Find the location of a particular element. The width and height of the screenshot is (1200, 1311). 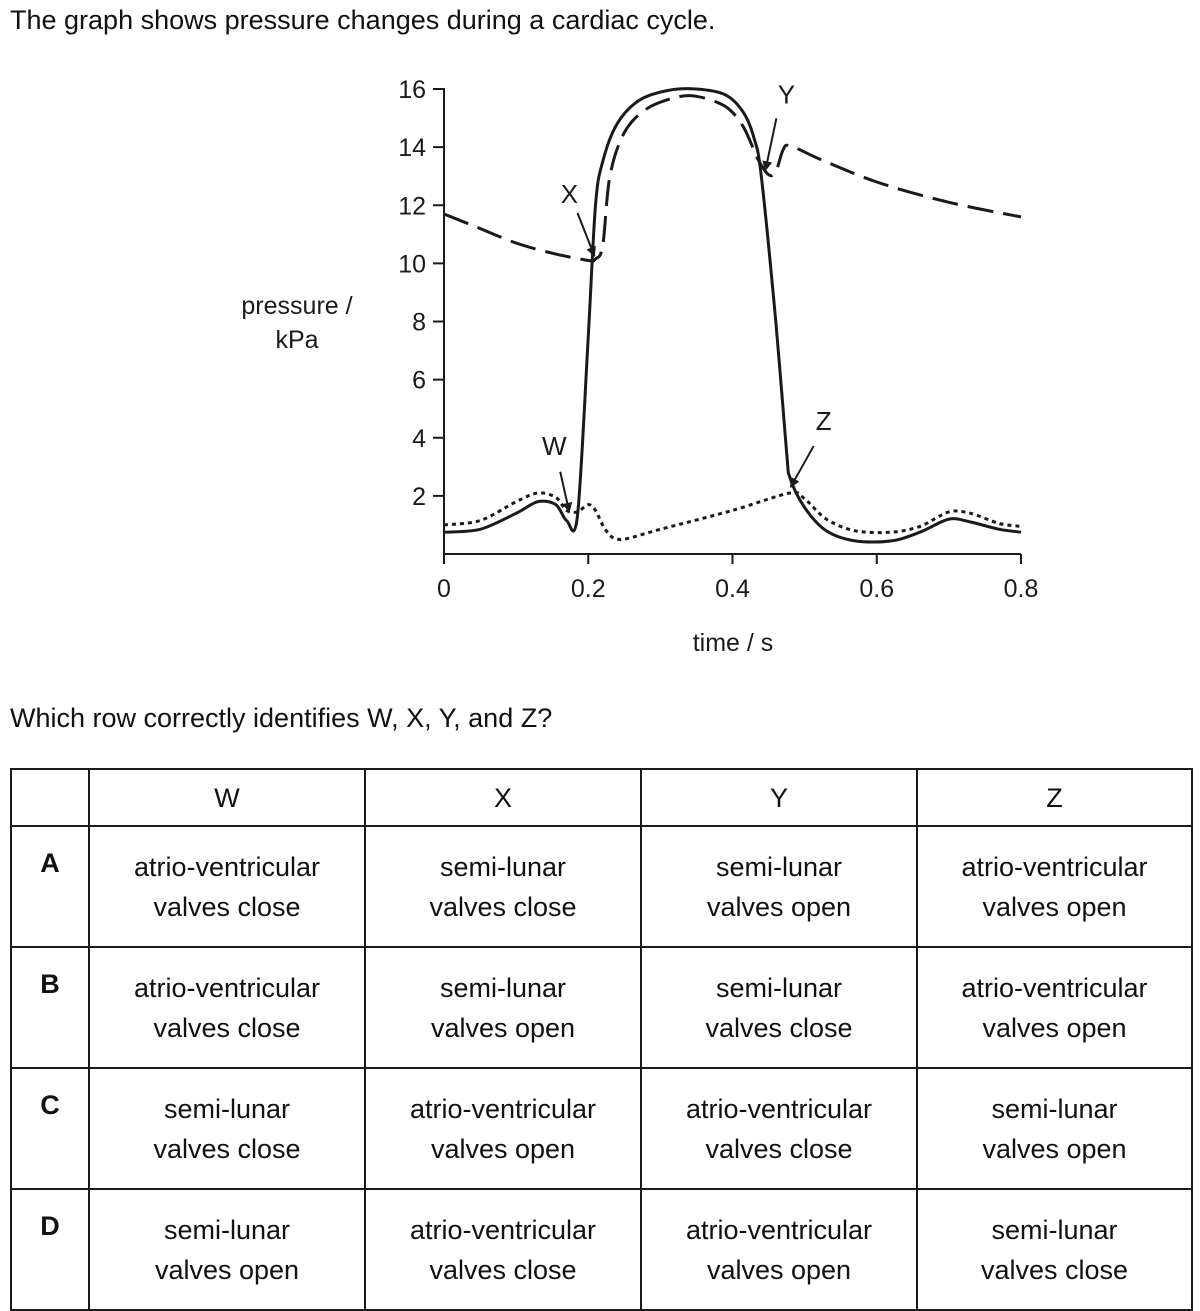

row-b-z: atrio-ventricular valves open is located at coordinates (1054, 1007).